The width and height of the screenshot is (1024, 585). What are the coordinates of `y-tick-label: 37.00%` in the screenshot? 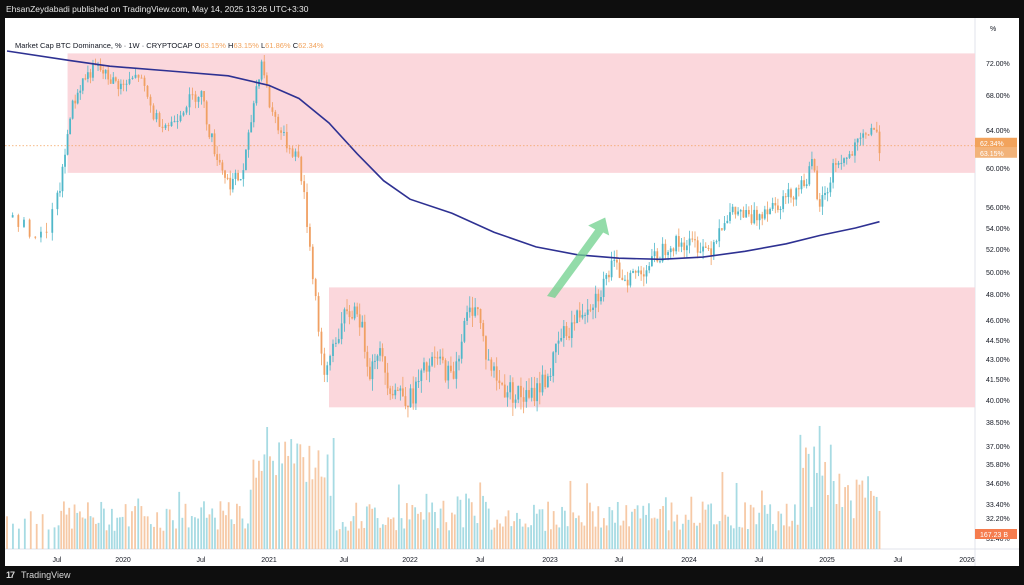 It's located at (998, 447).